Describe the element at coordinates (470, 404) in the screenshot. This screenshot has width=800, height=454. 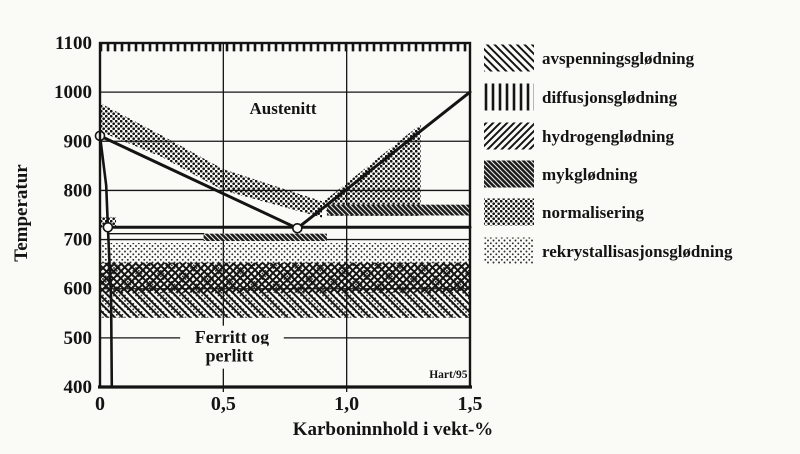
I see `x-tick-label-1-5: 1,5` at that location.